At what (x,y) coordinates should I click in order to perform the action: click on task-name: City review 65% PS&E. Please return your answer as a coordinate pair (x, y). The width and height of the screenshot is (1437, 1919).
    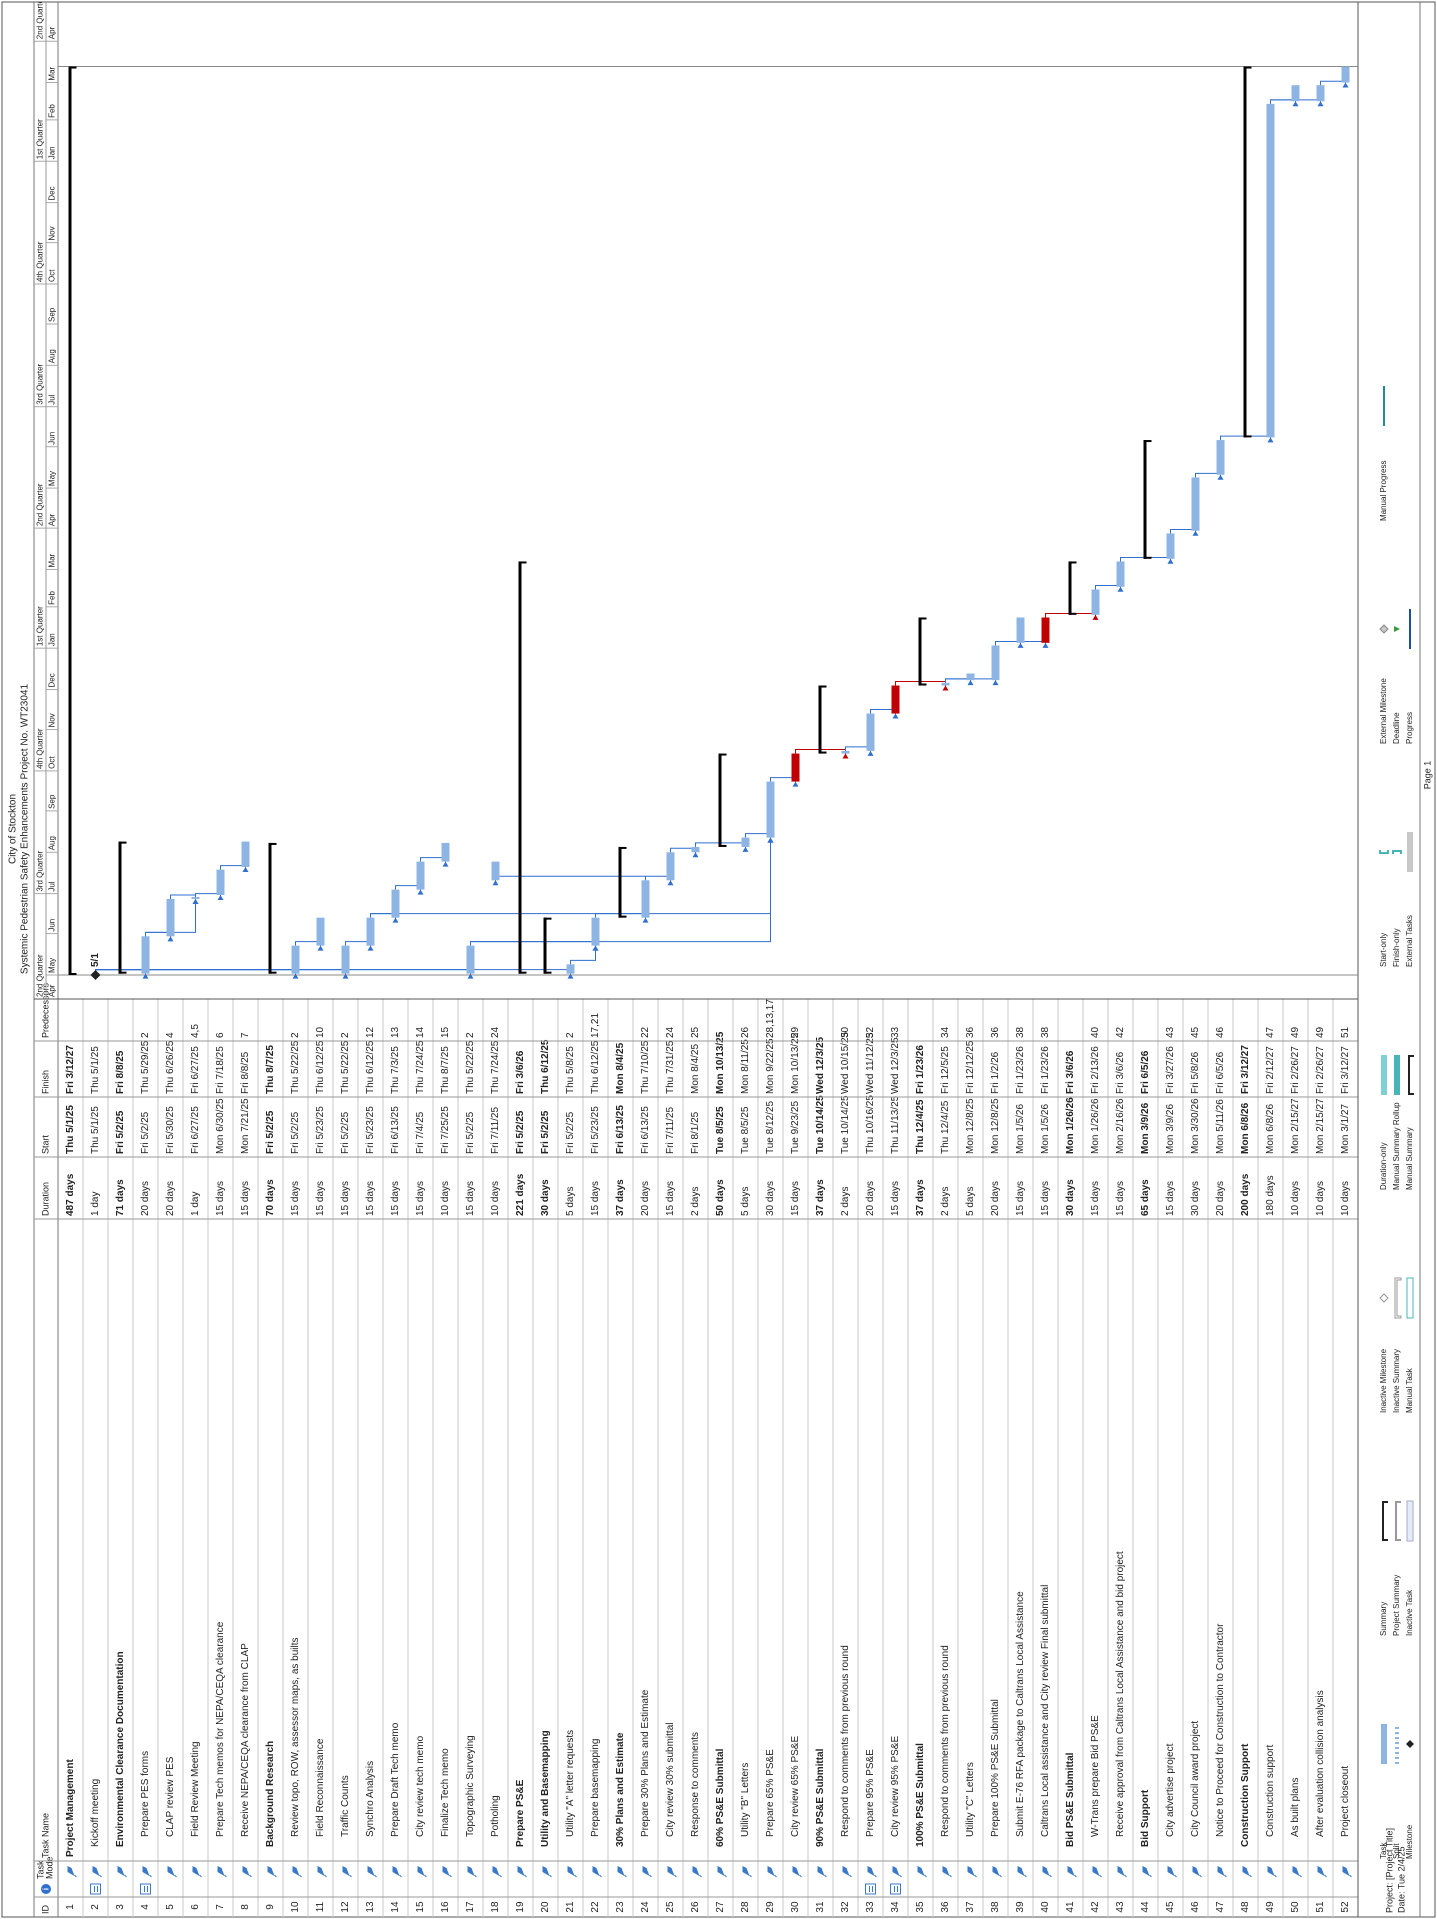
    Looking at the image, I should click on (795, 1786).